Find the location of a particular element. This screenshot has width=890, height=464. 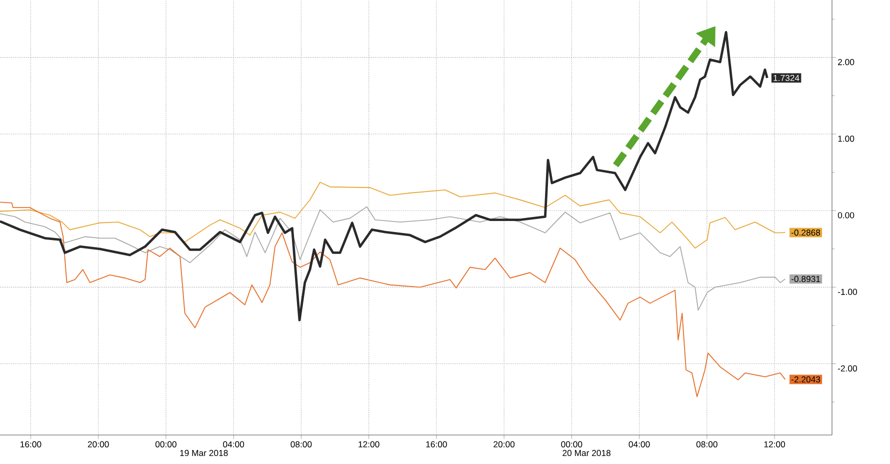

y-tick-label: 0.00 is located at coordinates (846, 215).